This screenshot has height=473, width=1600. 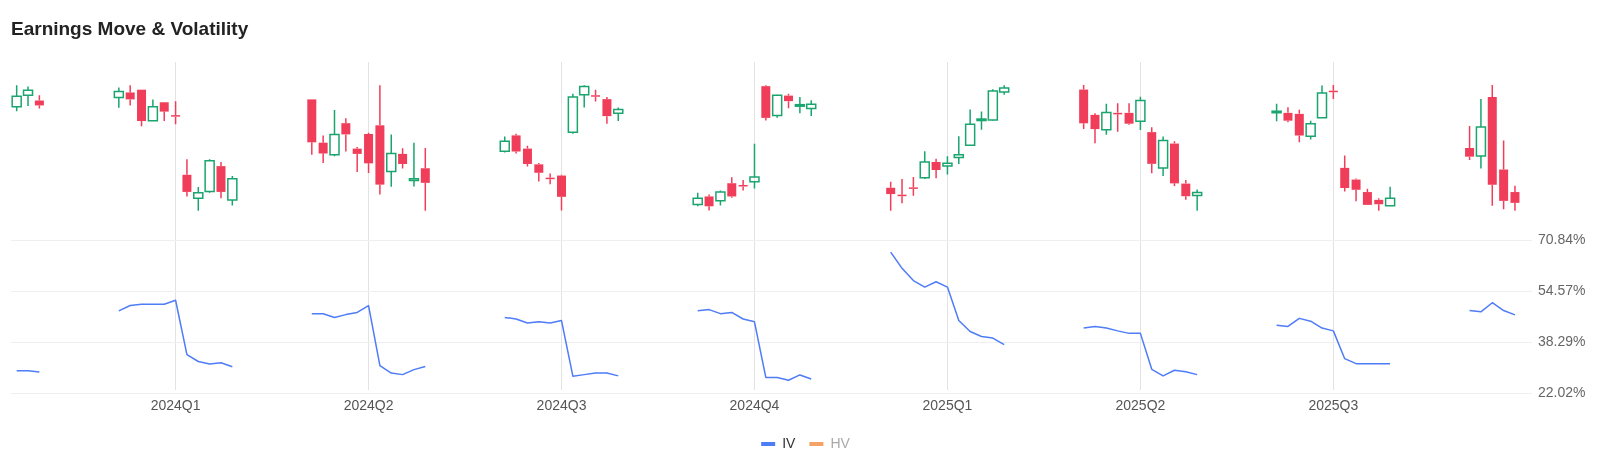 What do you see at coordinates (1140, 405) in the screenshot?
I see `x-tick-label: 2025Q2` at bounding box center [1140, 405].